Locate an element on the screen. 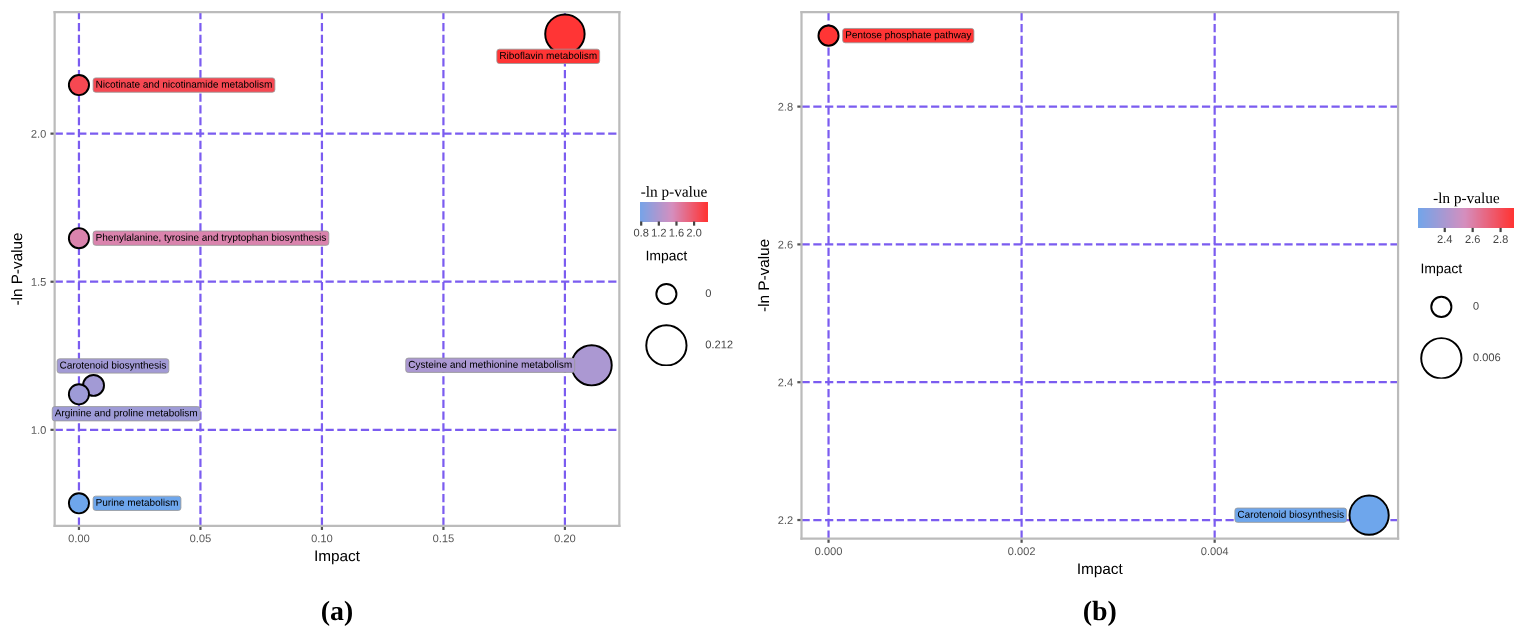  text: (b) is located at coordinates (1100, 613).